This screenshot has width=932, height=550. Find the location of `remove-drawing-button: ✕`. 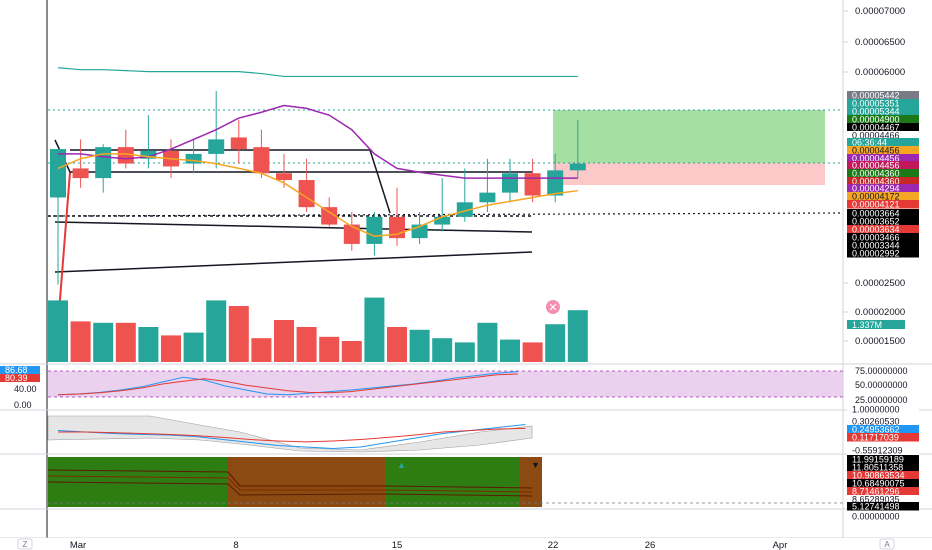

remove-drawing-button: ✕ is located at coordinates (553, 307).